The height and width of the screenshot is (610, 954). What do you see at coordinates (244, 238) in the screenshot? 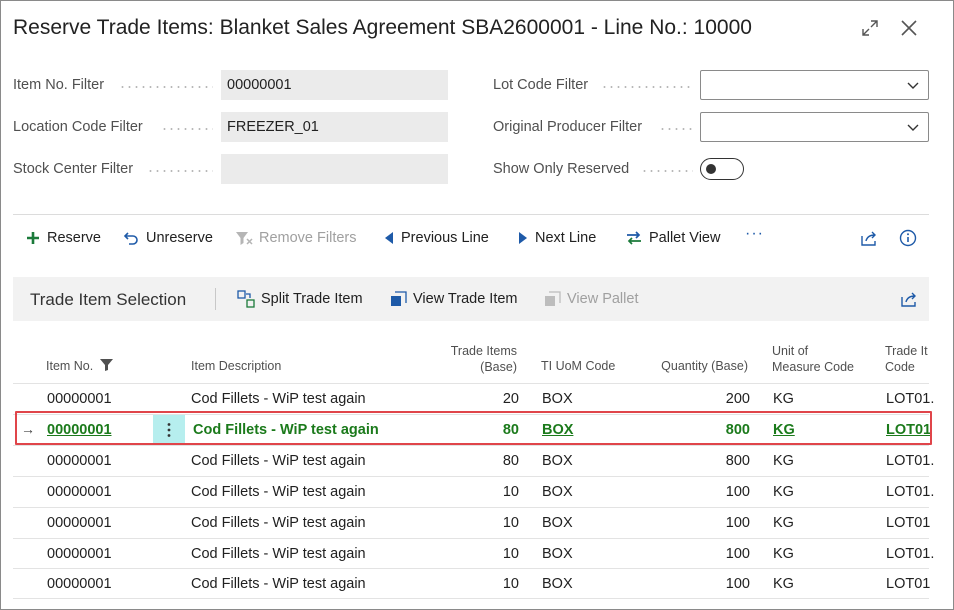
I see `clear-filter-icon` at bounding box center [244, 238].